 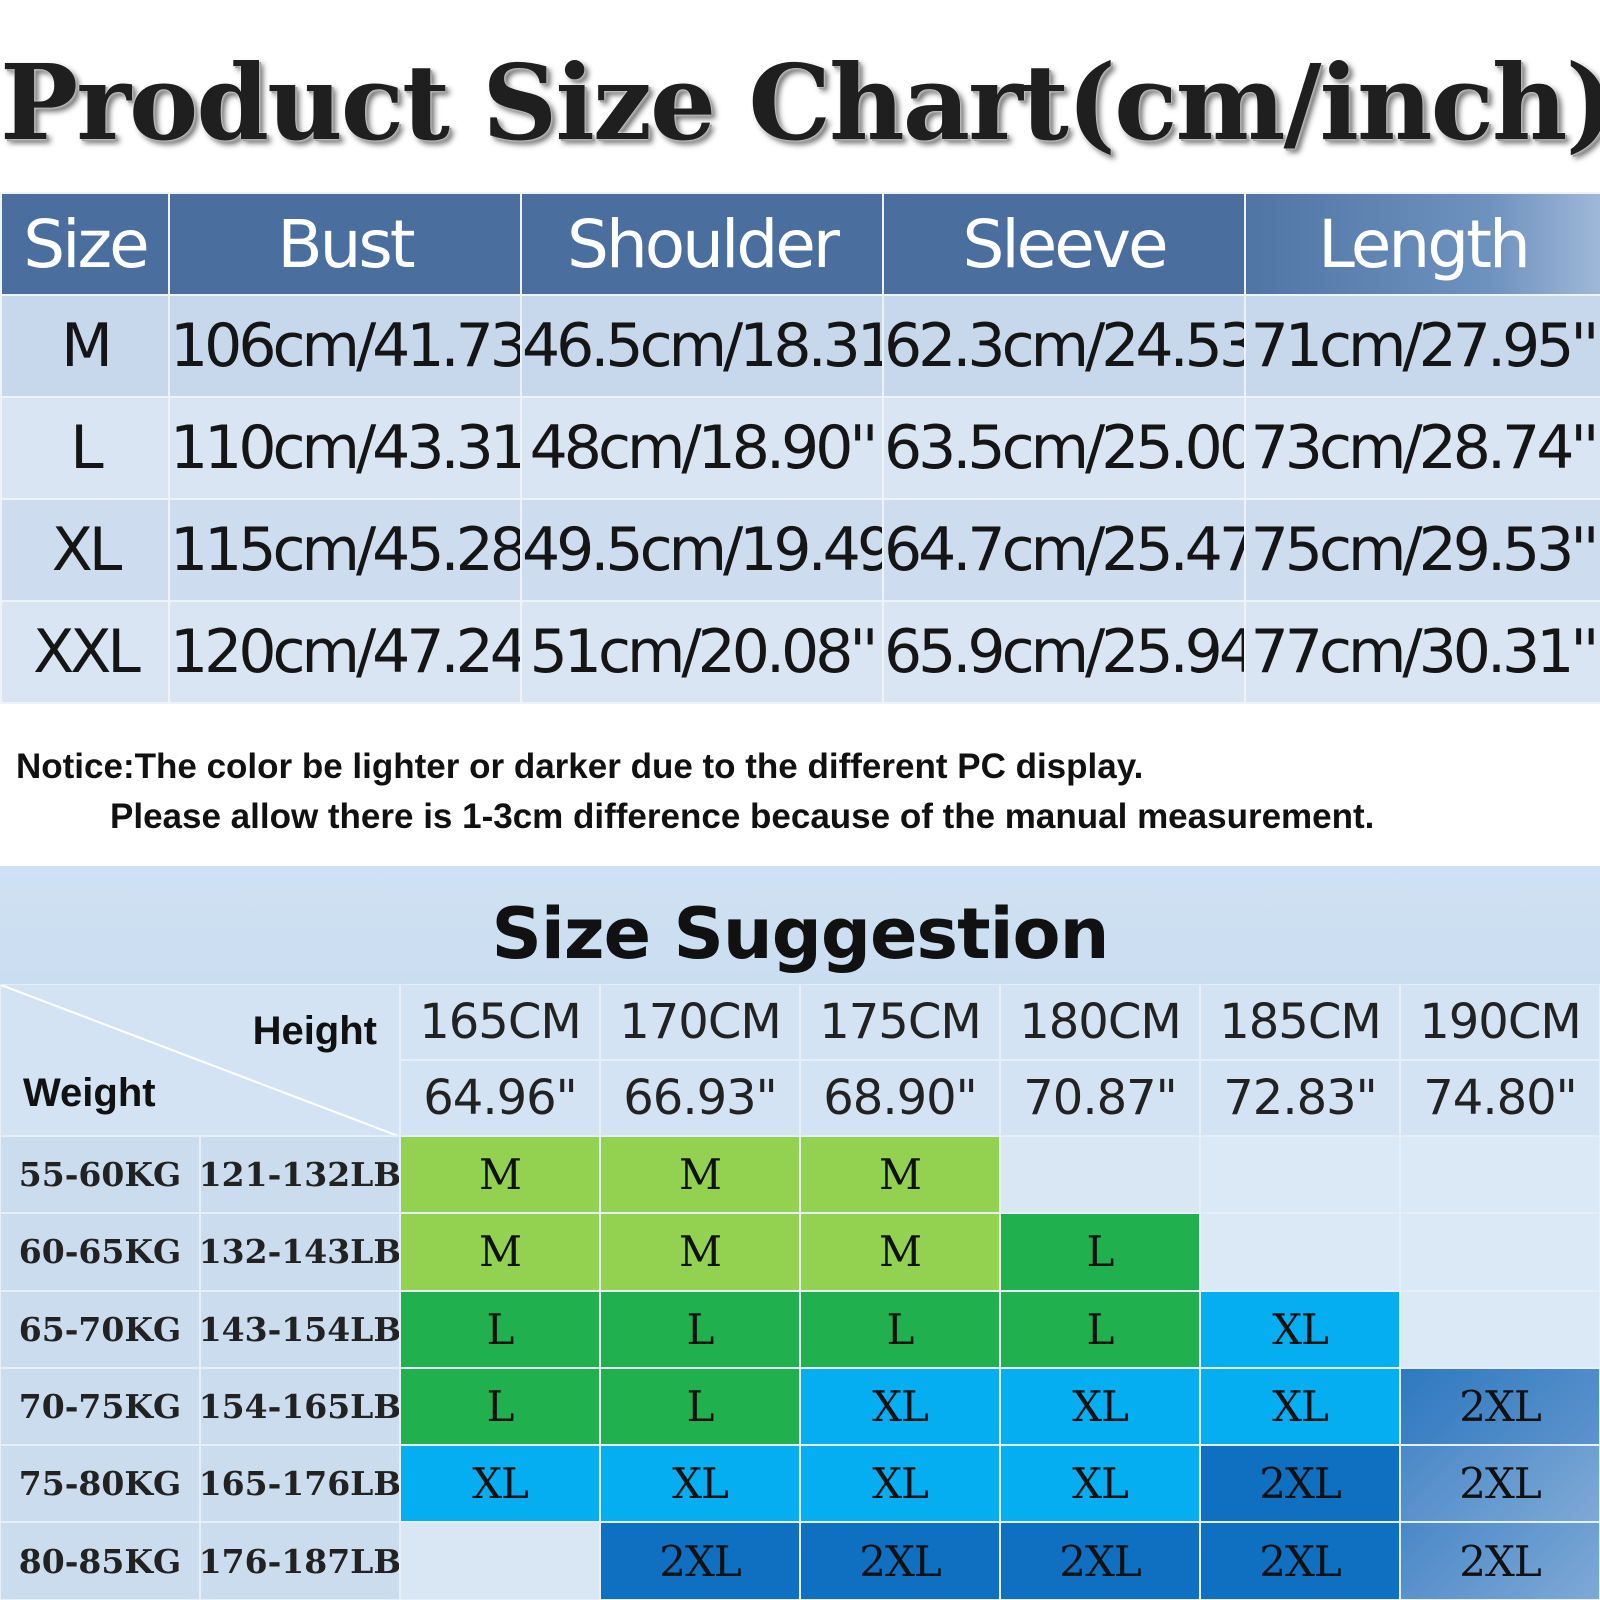 I want to click on size-chart-header-row: Size Bust Shoulder Sleeve Length, so click(x=800, y=244).